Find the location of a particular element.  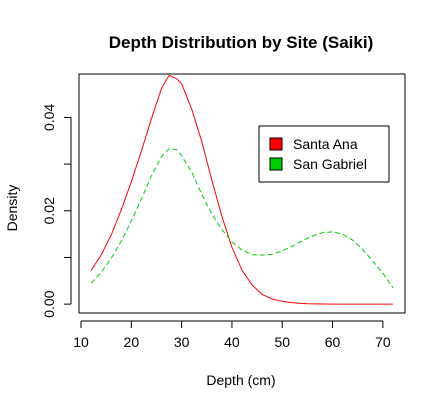

y-axis: 0.00 0.02 0.04 is located at coordinates (56, 211).